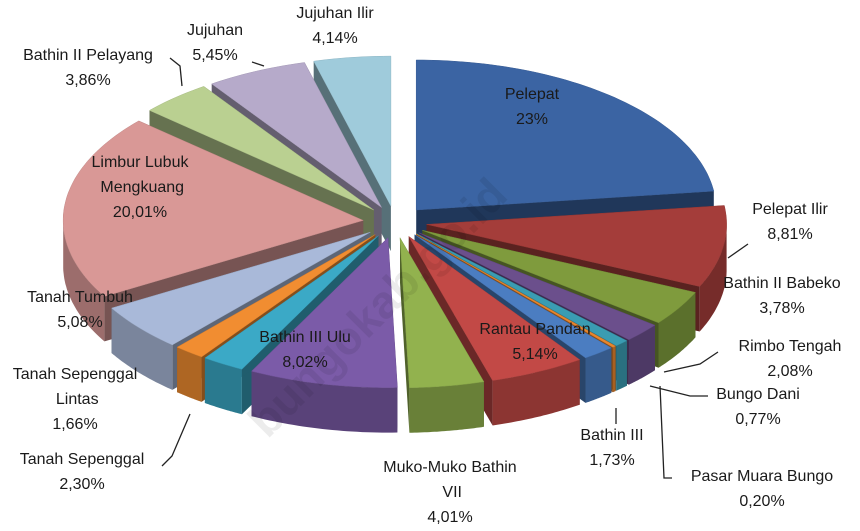 The height and width of the screenshot is (531, 860). Describe the element at coordinates (141, 175) in the screenshot. I see `category-label: Limbur Lubuk Mengkuang` at that location.